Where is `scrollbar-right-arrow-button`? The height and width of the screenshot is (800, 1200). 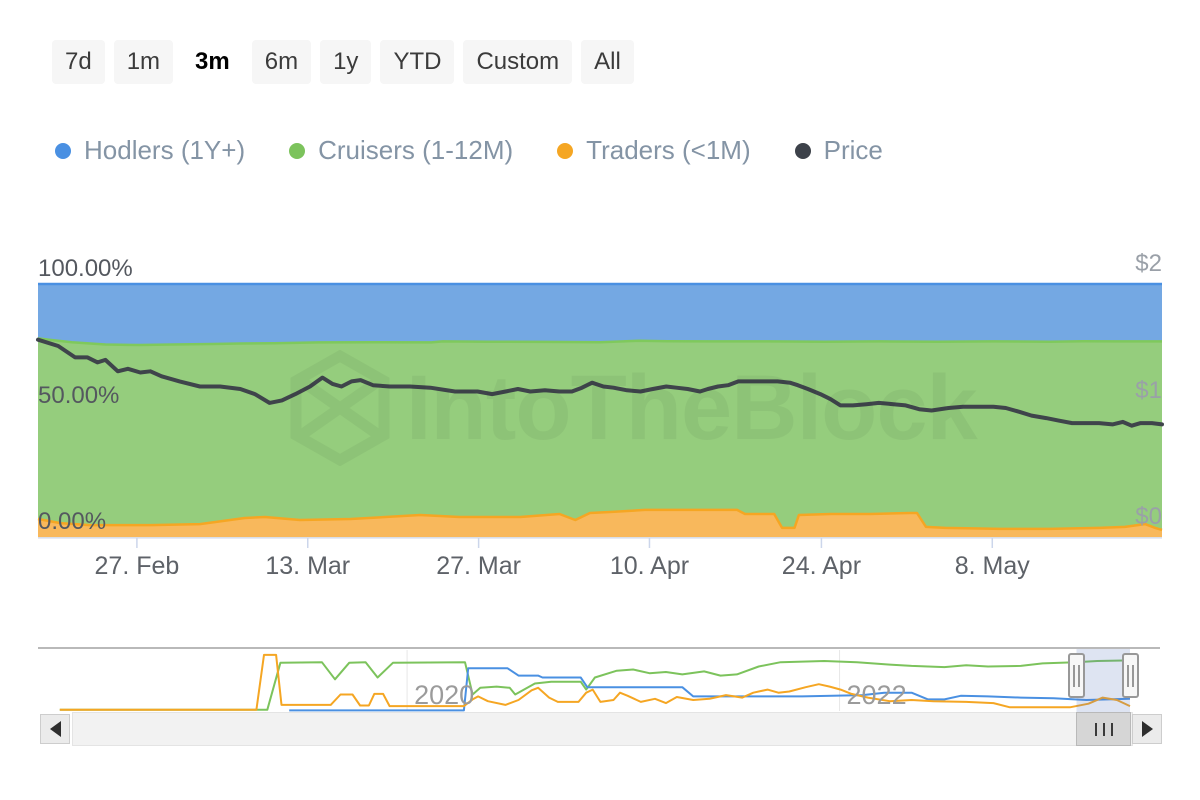
scrollbar-right-arrow-button is located at coordinates (1147, 729).